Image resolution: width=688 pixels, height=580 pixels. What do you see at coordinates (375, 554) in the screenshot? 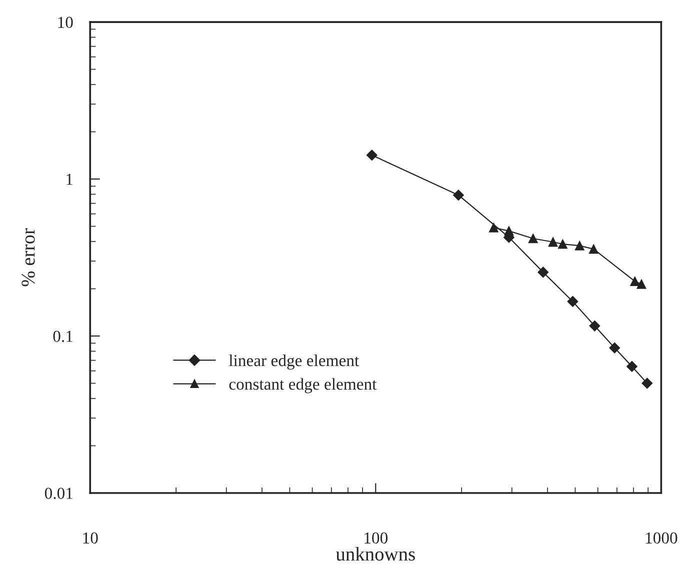
I see `x-axis-title: unknowns` at bounding box center [375, 554].